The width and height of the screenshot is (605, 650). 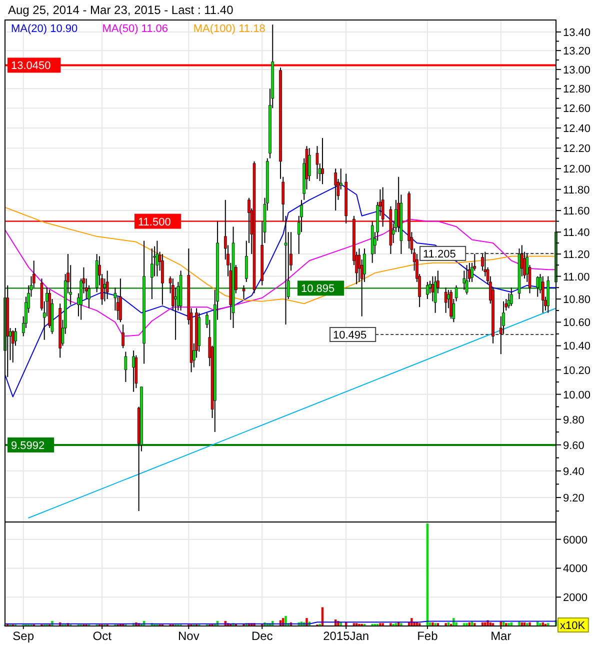 What do you see at coordinates (575, 569) in the screenshot?
I see `y-tick-label: 4000` at bounding box center [575, 569].